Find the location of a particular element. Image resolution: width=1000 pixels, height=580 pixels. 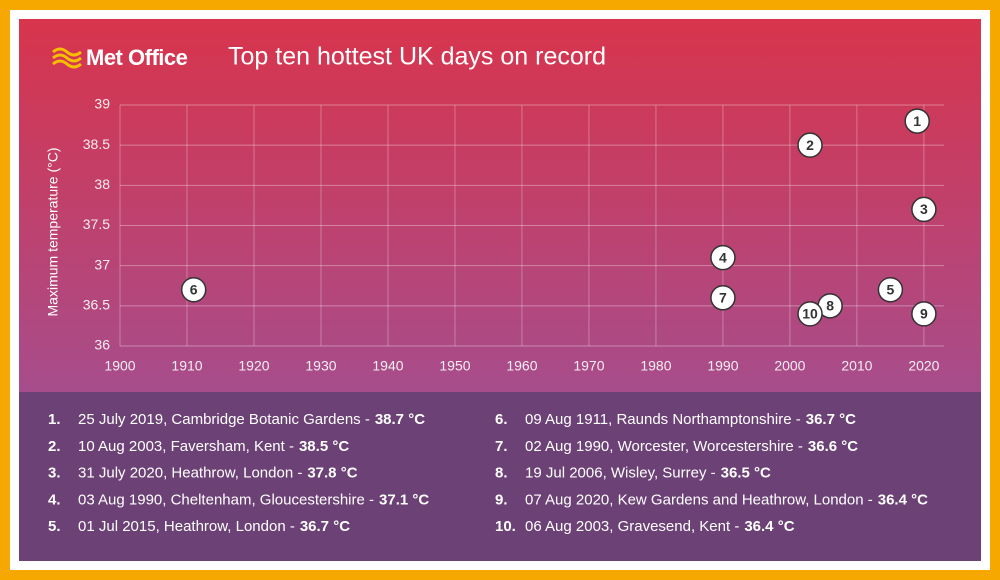

record-description: 19 Jul 2006, Wisley, Surrey - is located at coordinates (620, 473).